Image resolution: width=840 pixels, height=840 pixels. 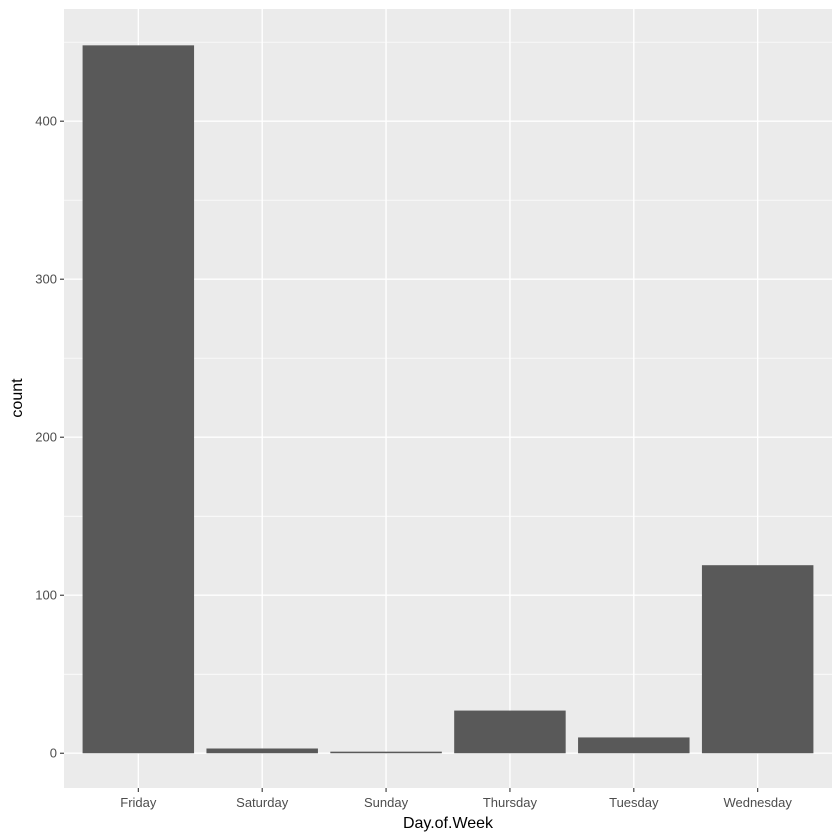 I want to click on bar-tuesday, so click(x=634, y=745).